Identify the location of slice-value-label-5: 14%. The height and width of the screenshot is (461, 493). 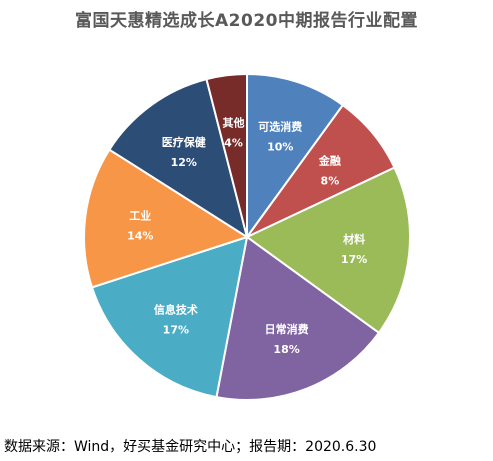
(140, 236).